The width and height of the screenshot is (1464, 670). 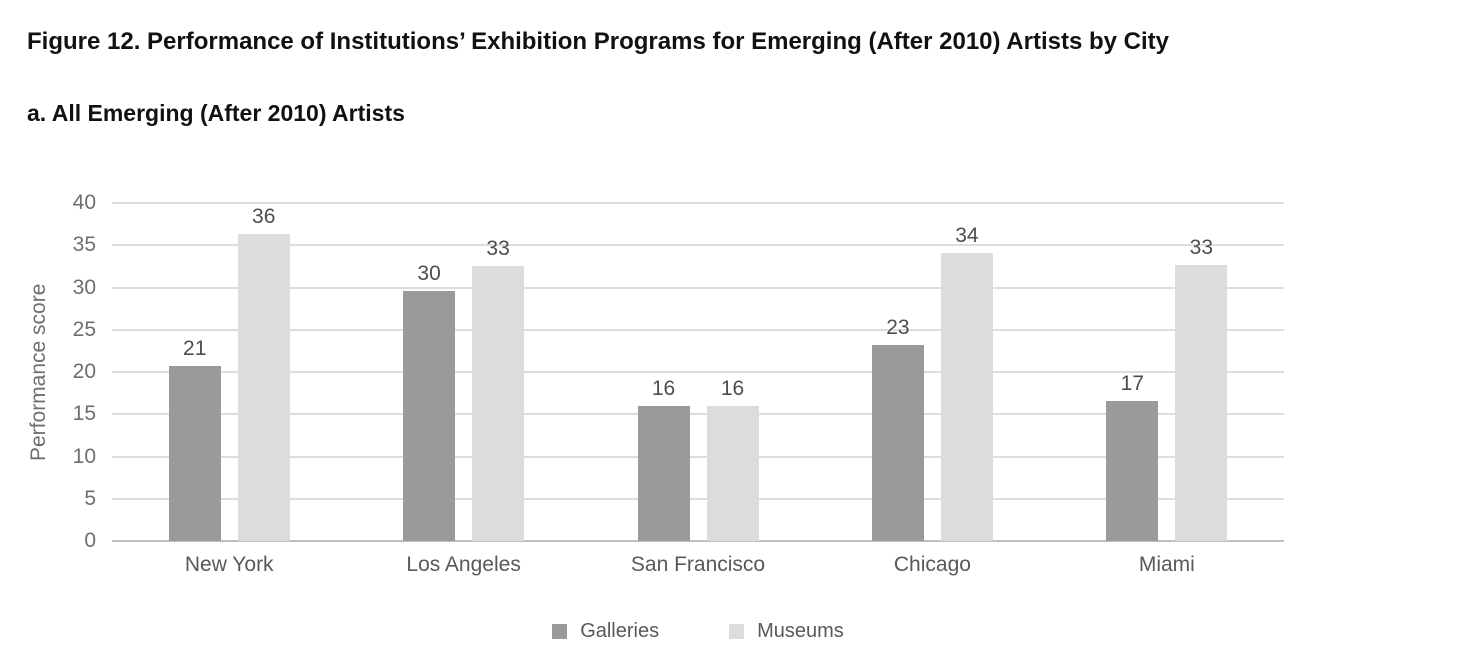 What do you see at coordinates (967, 235) in the screenshot?
I see `data-label: 34` at bounding box center [967, 235].